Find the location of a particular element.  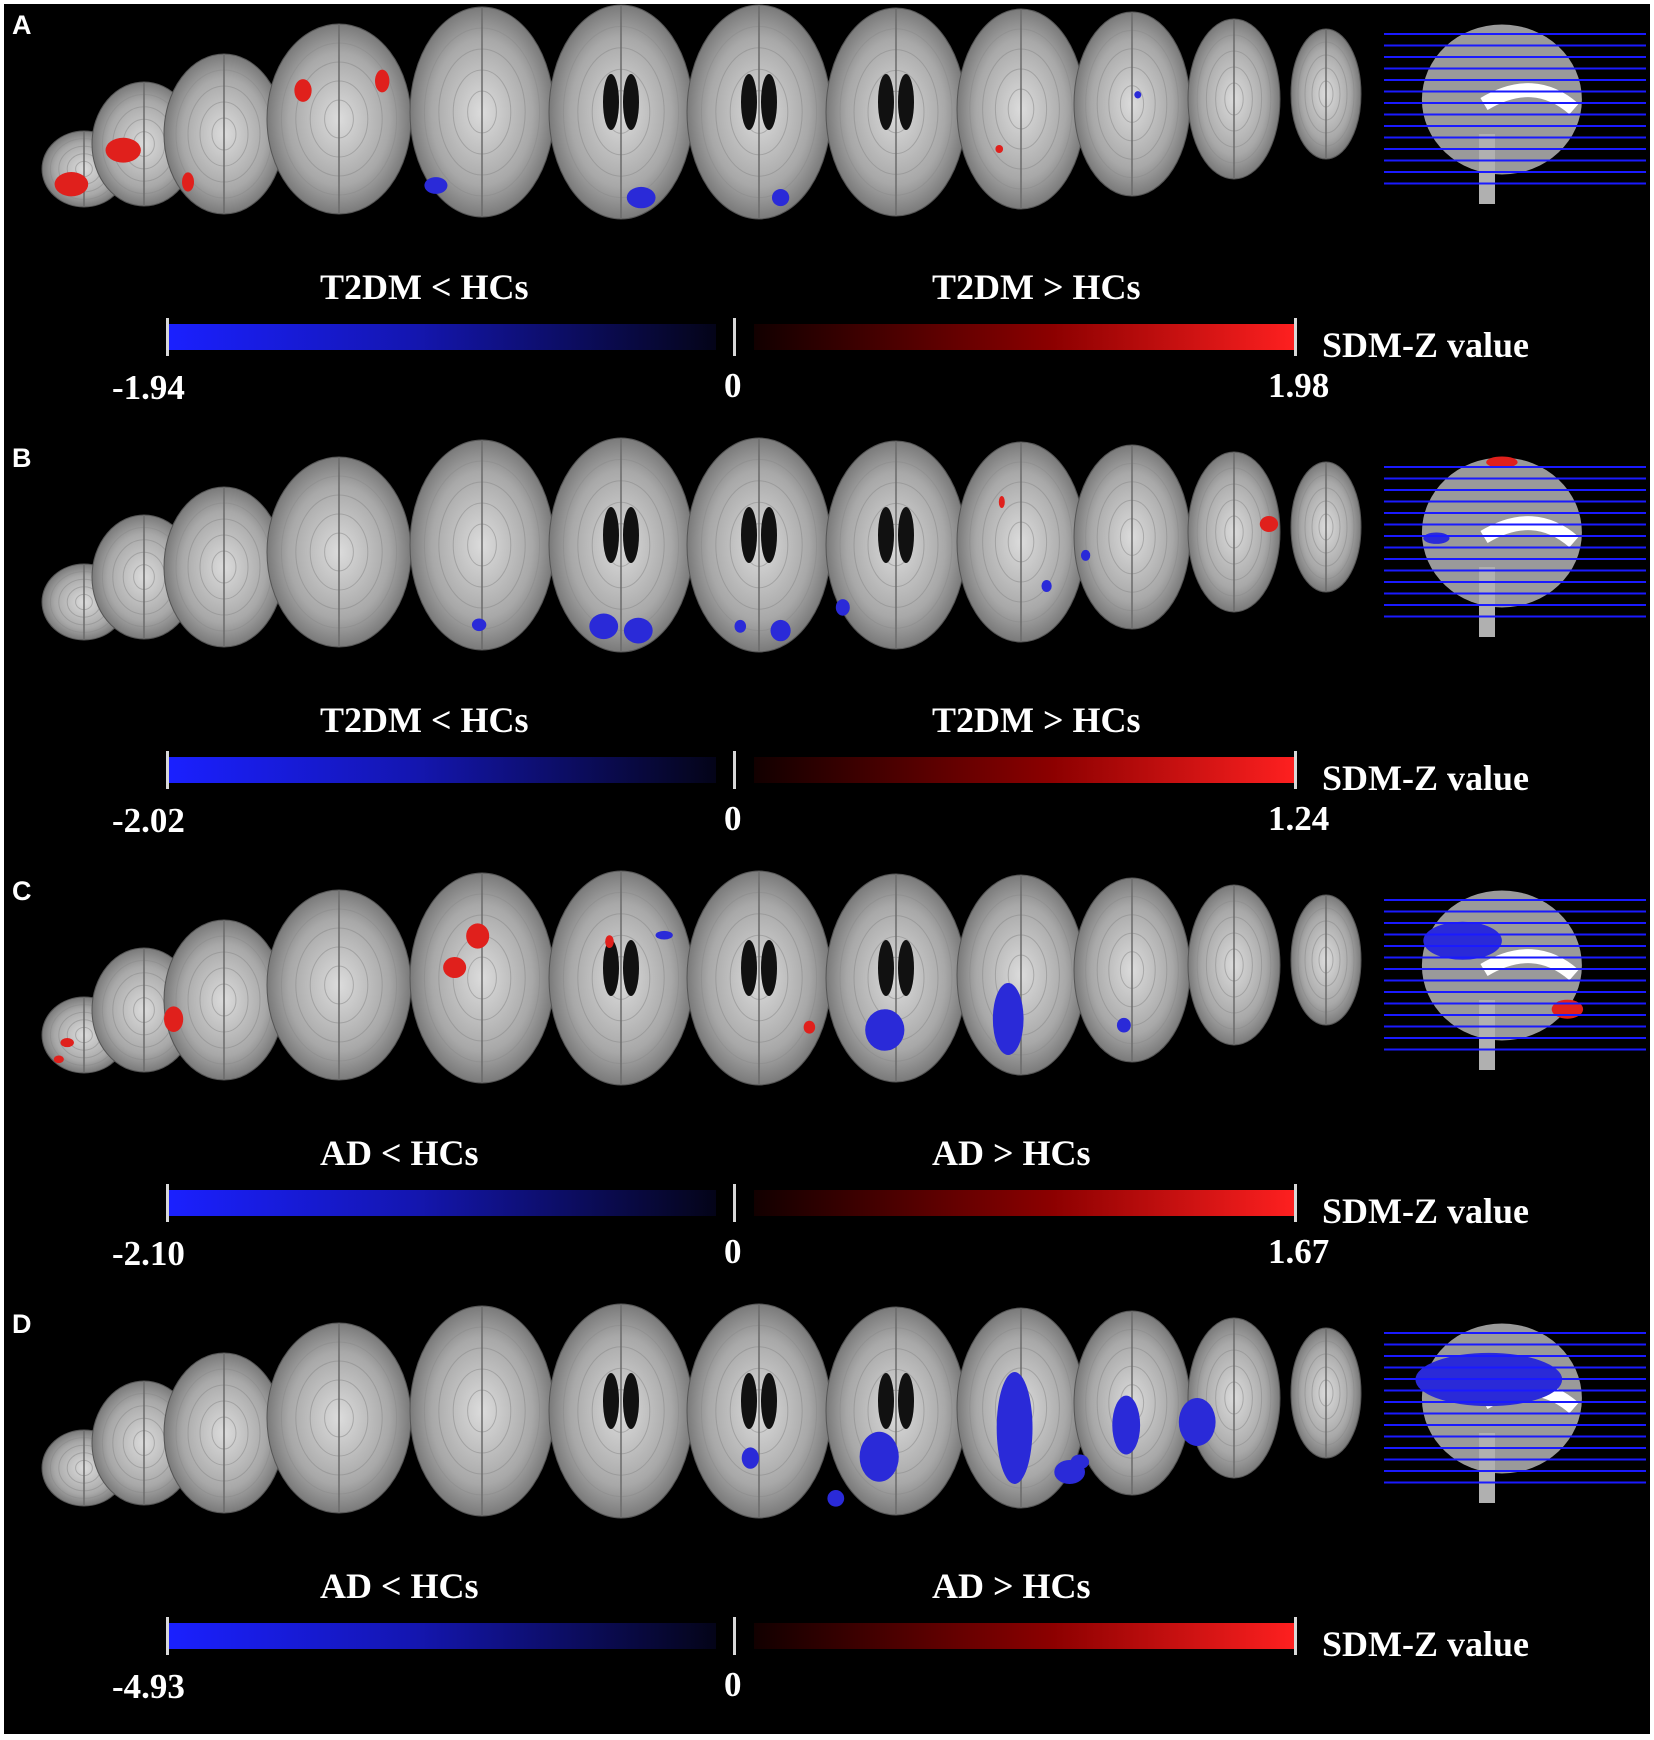

colorbar-max-value: 1.67 is located at coordinates (1299, 1251).